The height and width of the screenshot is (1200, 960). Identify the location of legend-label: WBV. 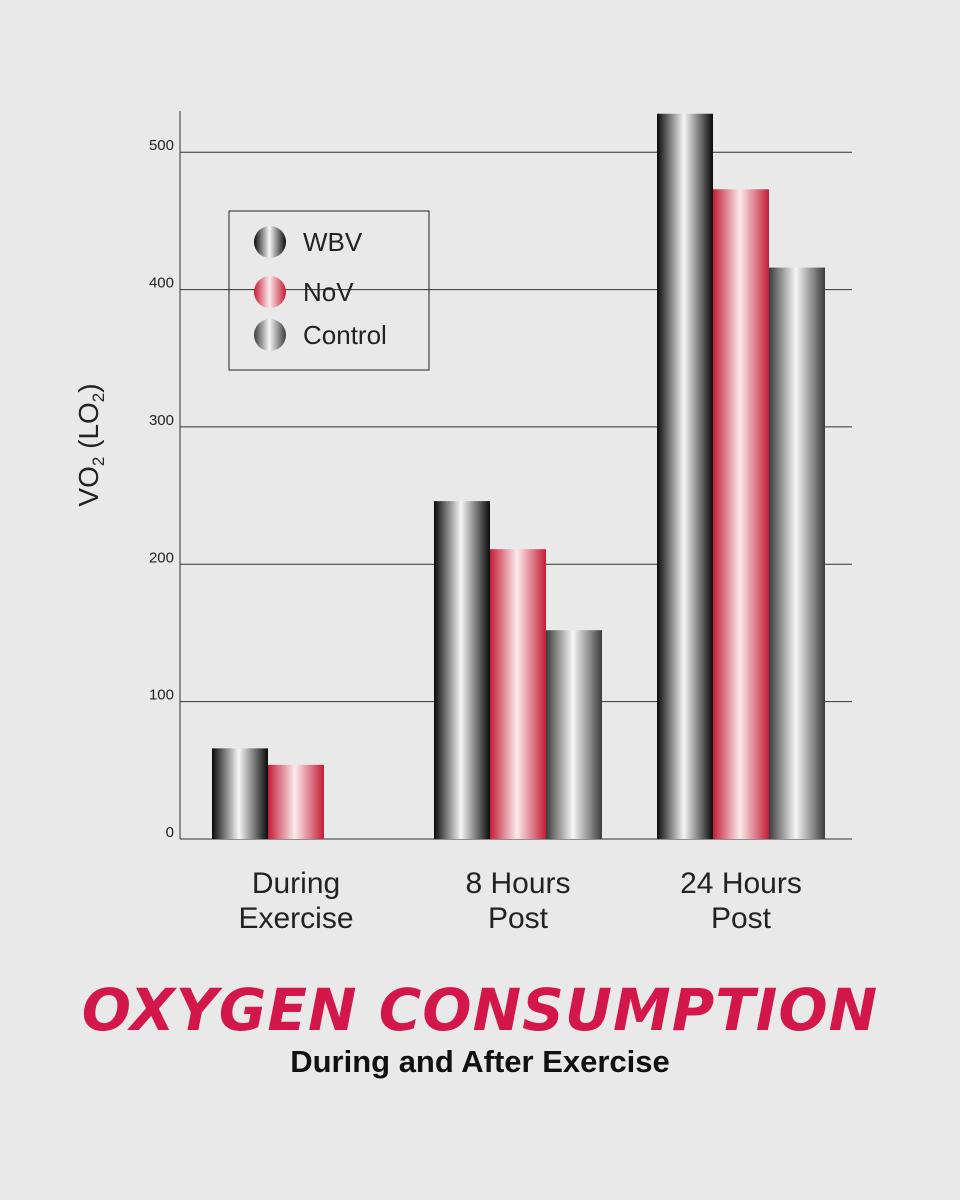
(333, 242).